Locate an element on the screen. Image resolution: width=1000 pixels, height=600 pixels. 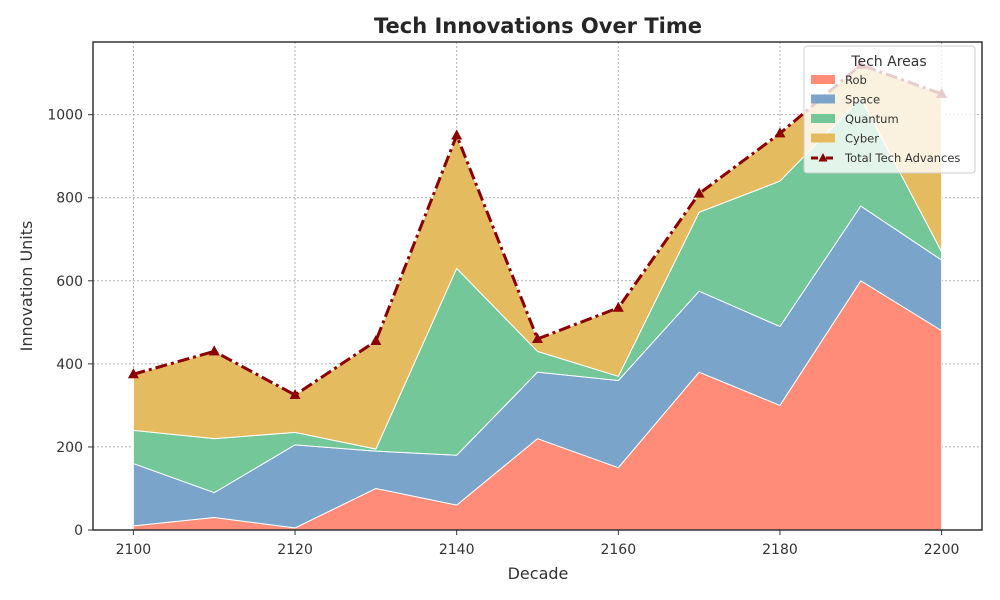
x-axis-ticks: 2100 2120 2140 2160 2180 2200 is located at coordinates (538, 544).